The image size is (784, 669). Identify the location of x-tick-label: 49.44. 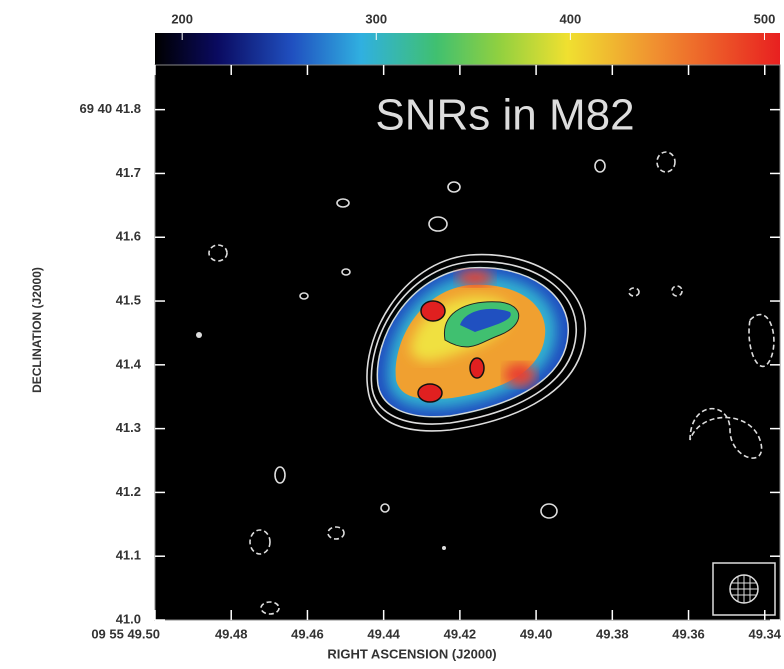
(383, 633).